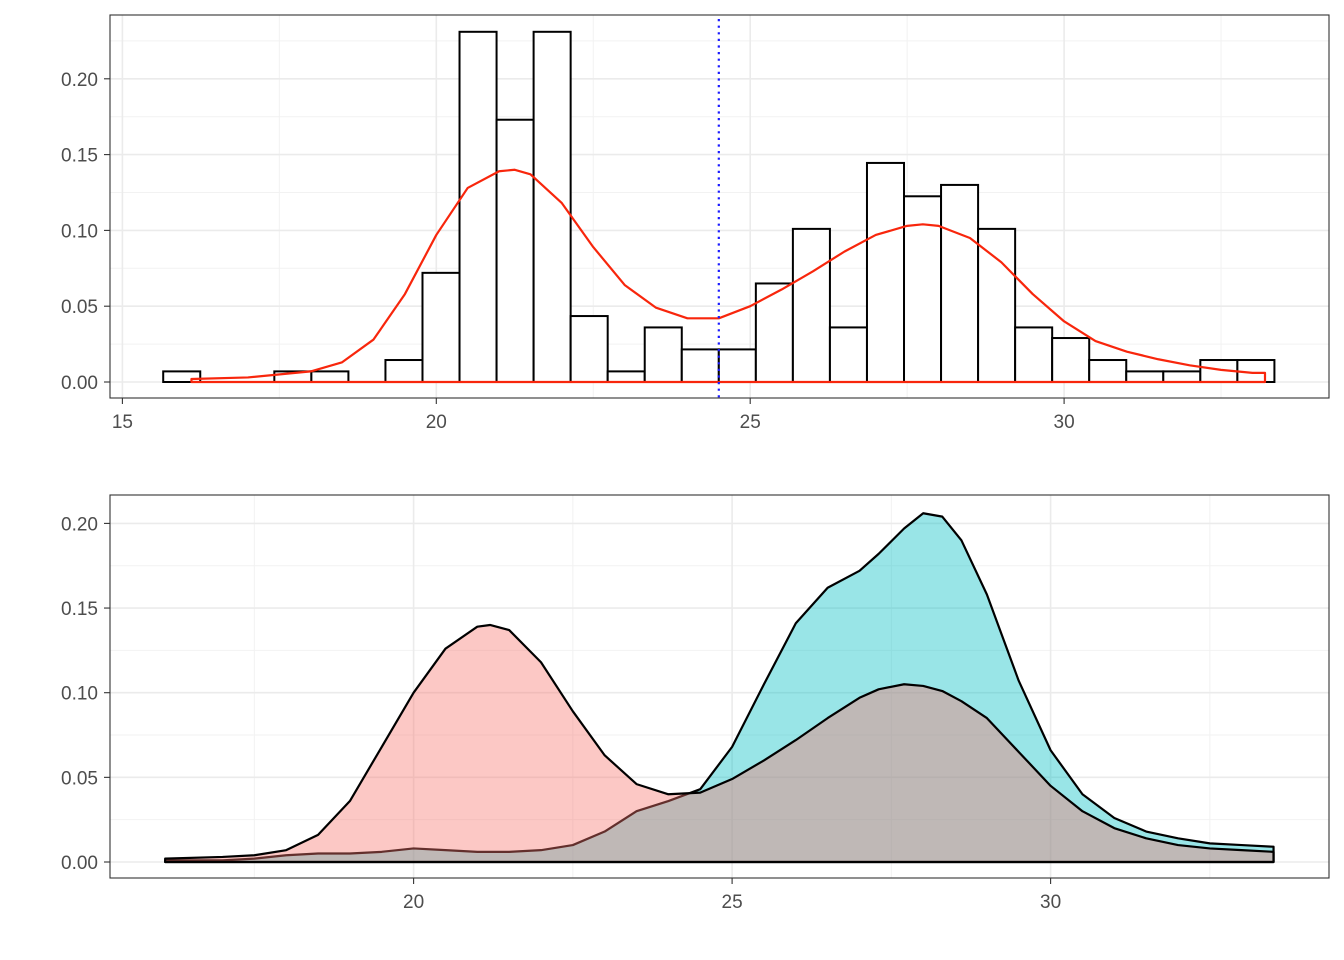  Describe the element at coordinates (79, 609) in the screenshot. I see `bottom-y-tick-label: 0.15` at that location.